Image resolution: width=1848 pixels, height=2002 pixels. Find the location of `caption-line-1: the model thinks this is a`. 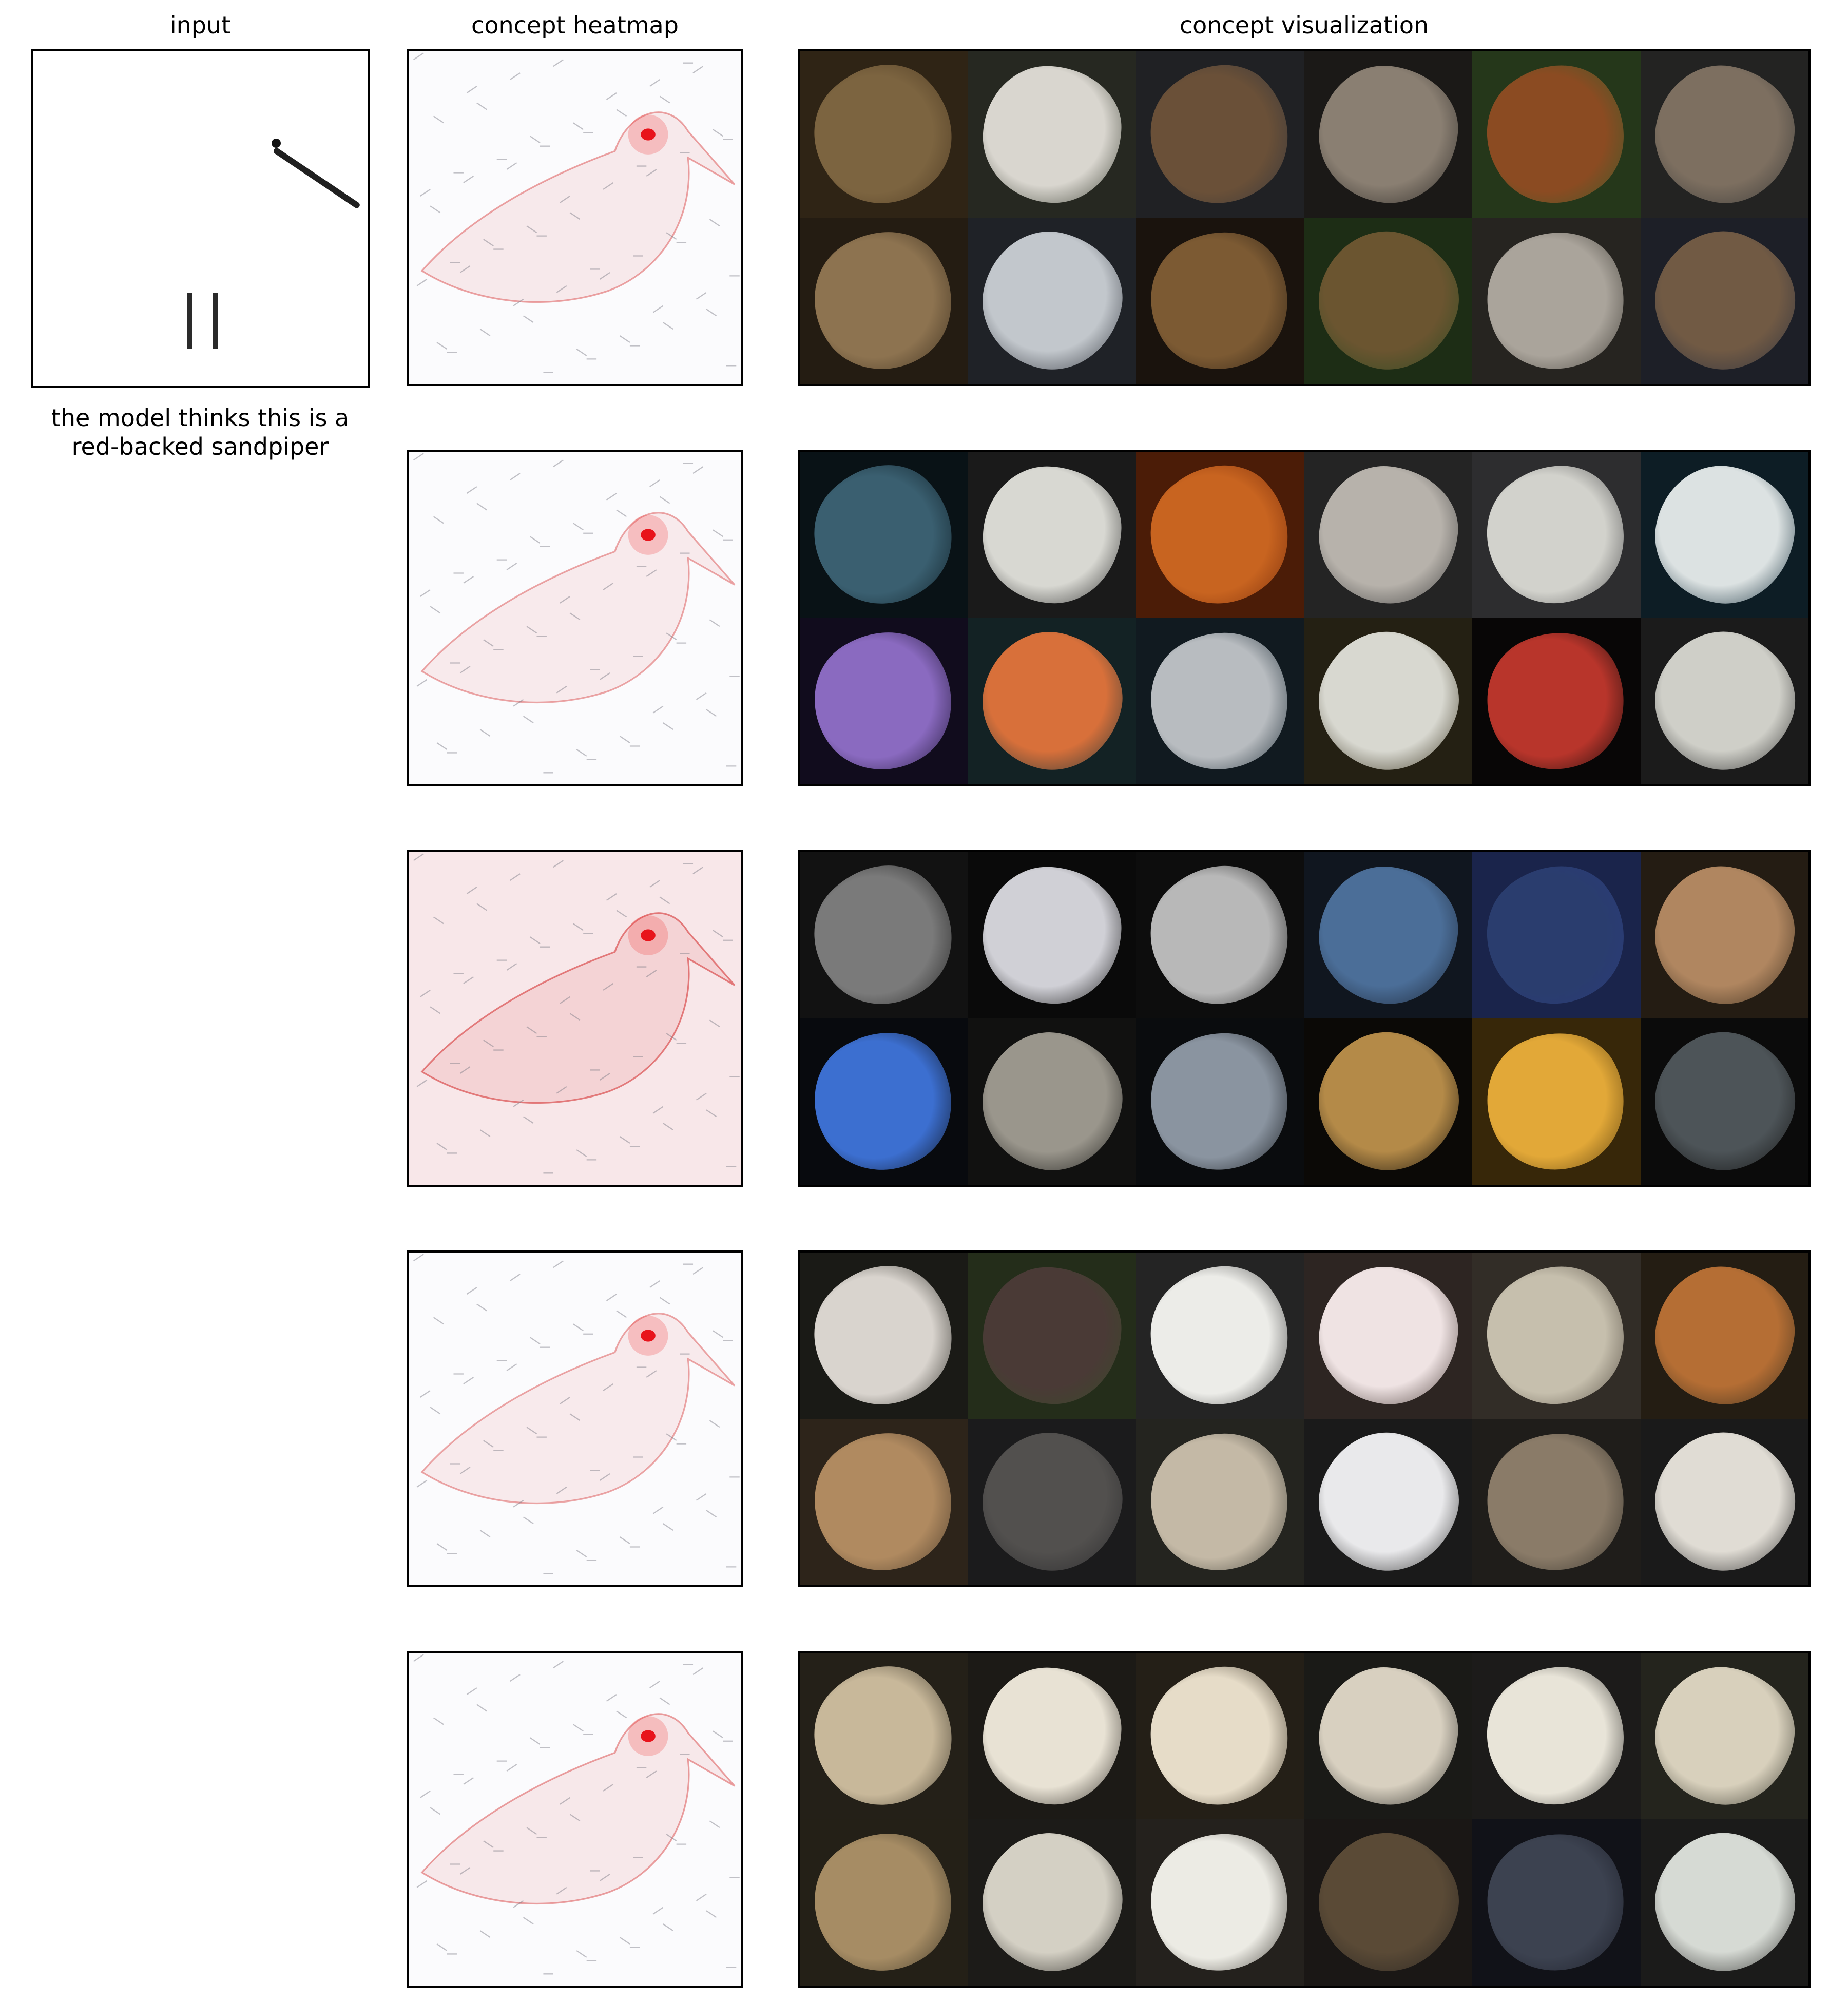

caption-line-1: the model thinks this is a is located at coordinates (200, 418).